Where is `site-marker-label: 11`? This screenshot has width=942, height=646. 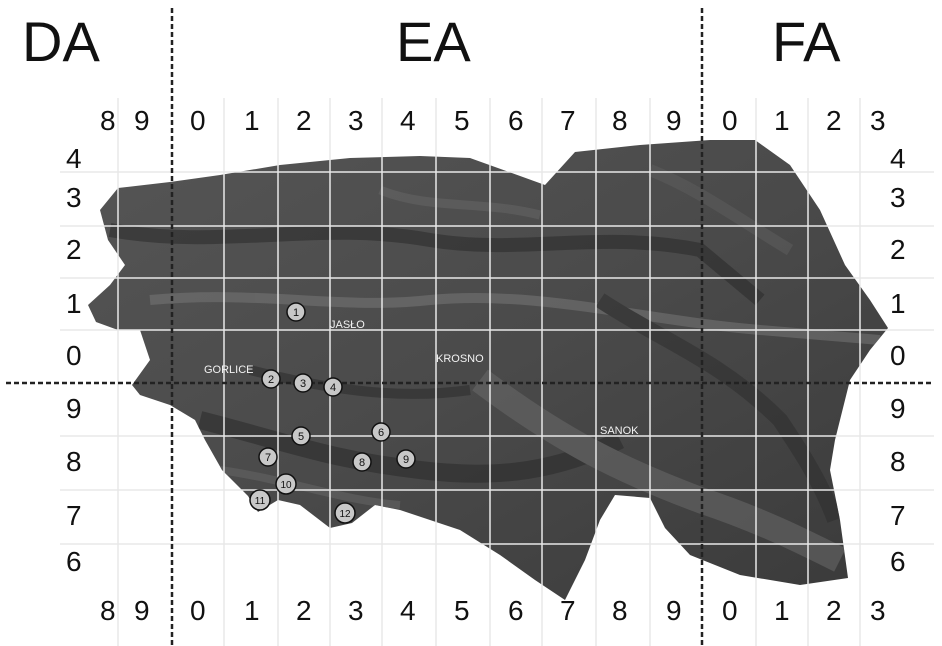
site-marker-label: 11 is located at coordinates (260, 501).